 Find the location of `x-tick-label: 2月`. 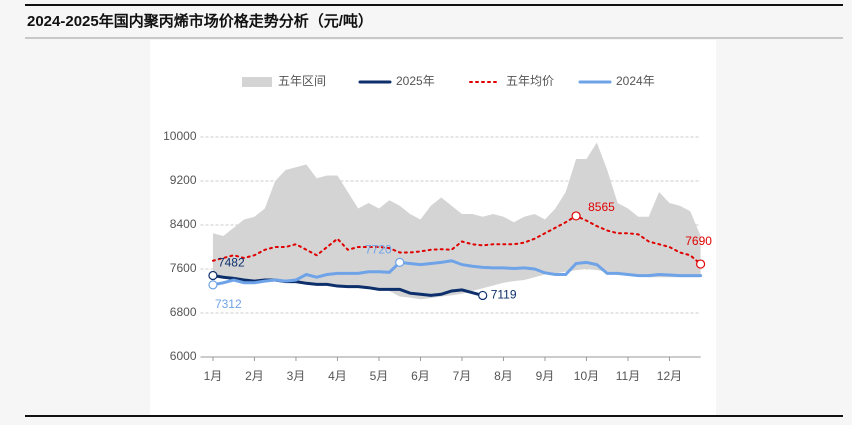

x-tick-label: 2月 is located at coordinates (254, 376).